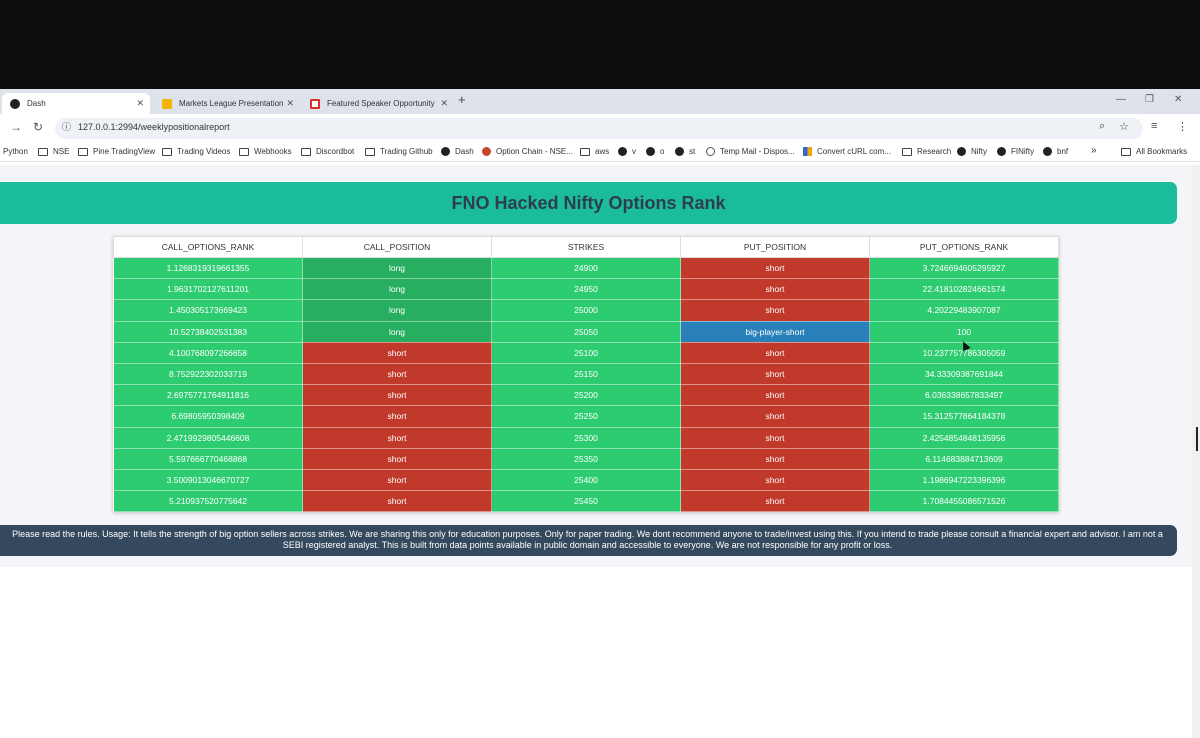 The image size is (1200, 738). I want to click on put-options-rank-cell: 2.4254854848135956, so click(964, 437).